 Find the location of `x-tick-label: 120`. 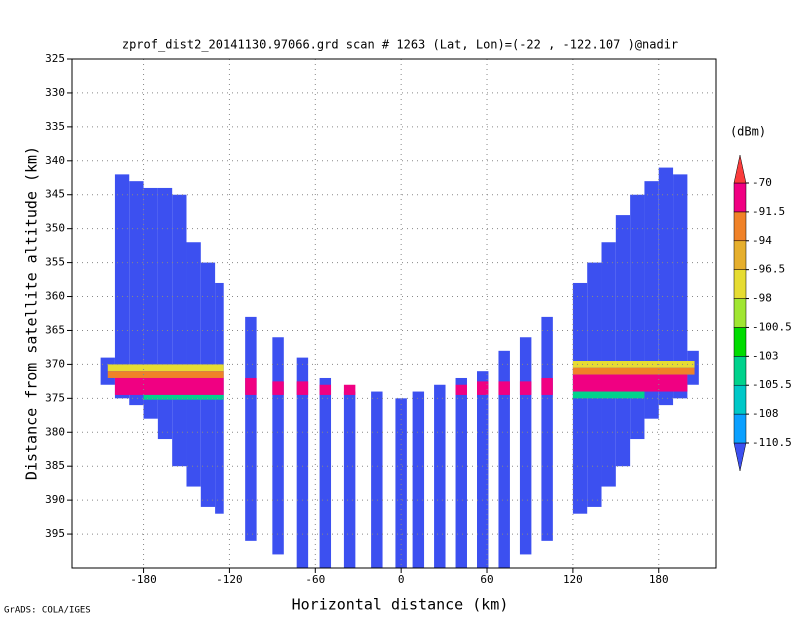

x-tick-label: 120 is located at coordinates (573, 579).